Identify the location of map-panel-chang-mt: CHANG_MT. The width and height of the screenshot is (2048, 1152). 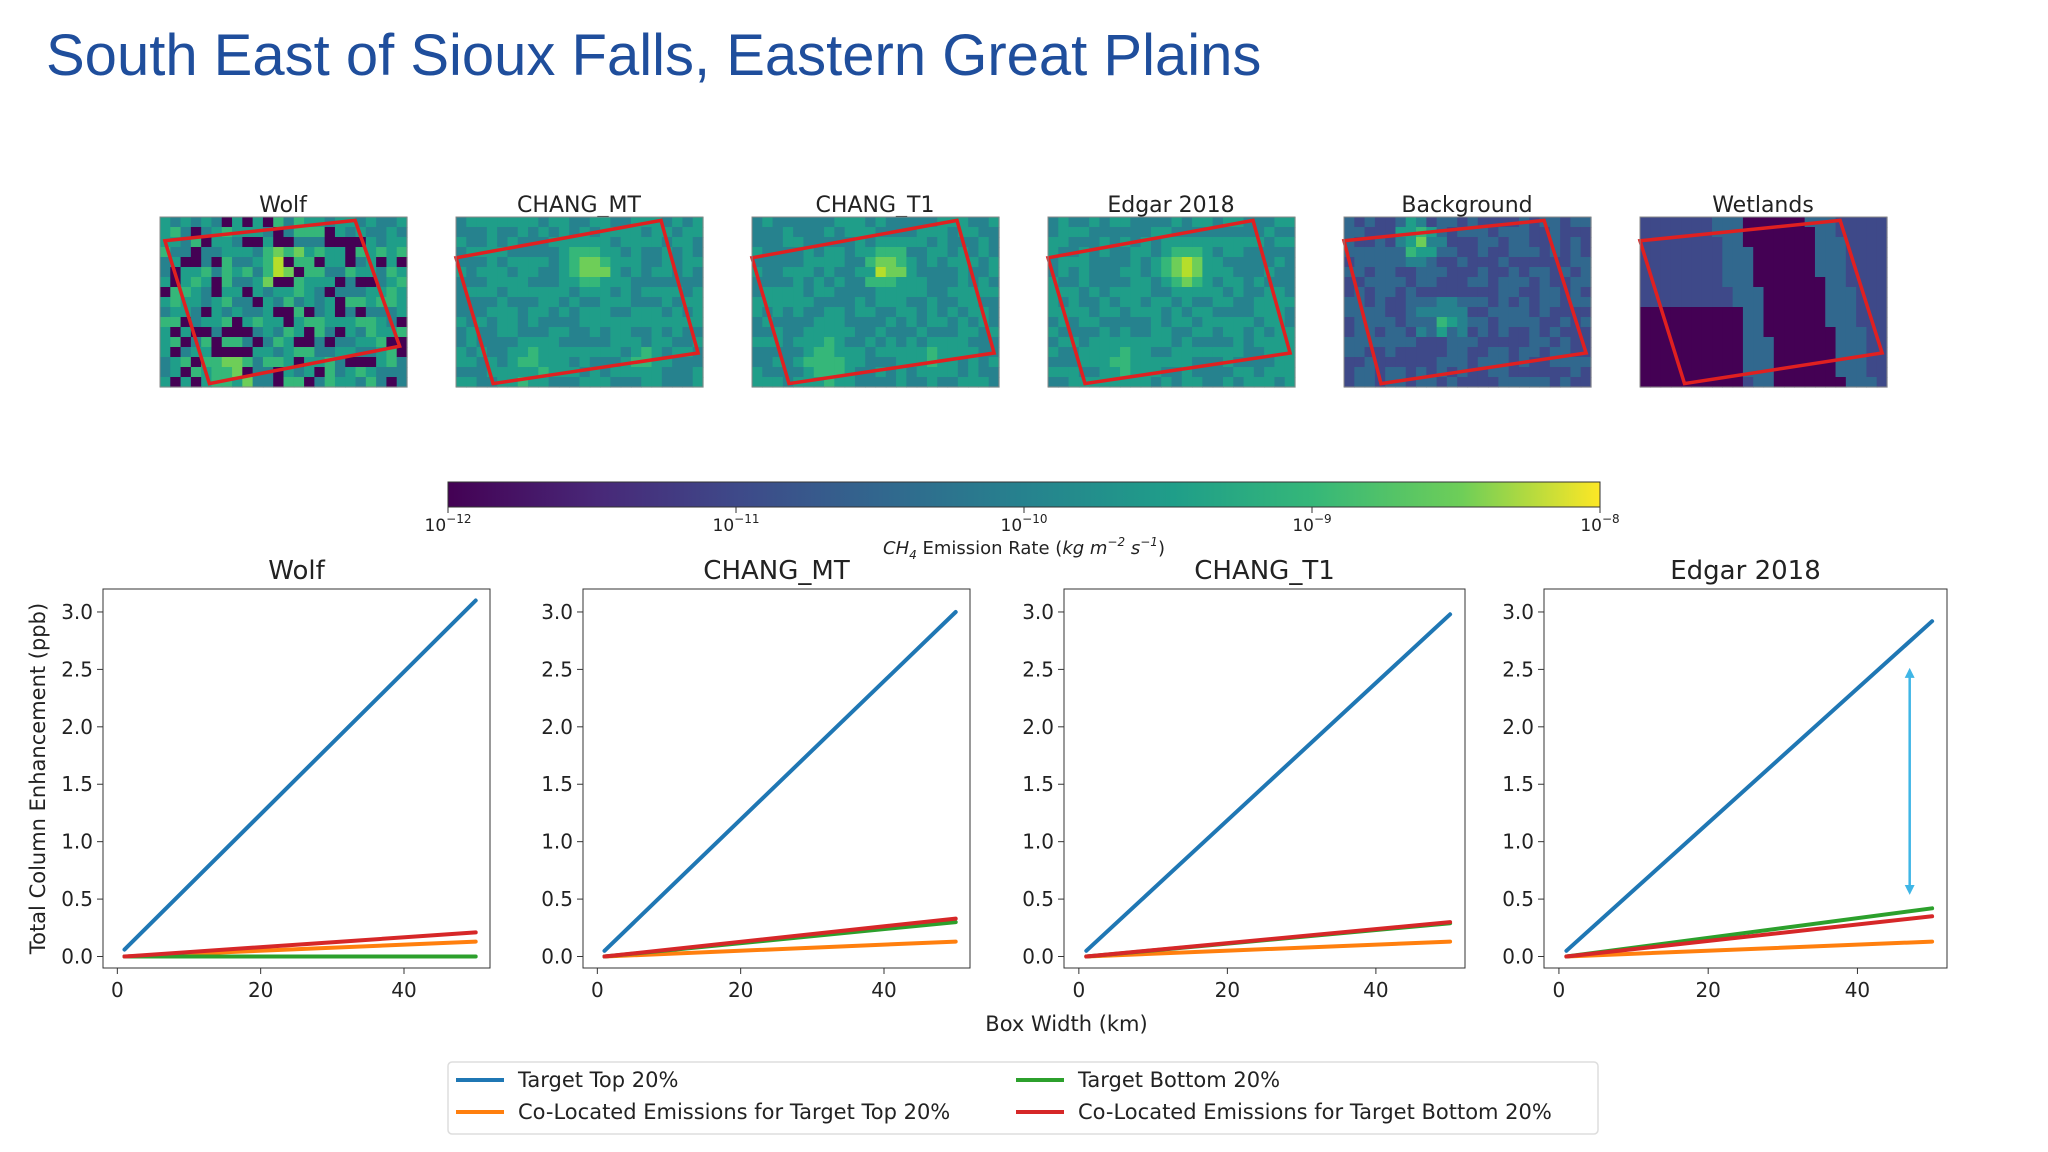
(578, 290).